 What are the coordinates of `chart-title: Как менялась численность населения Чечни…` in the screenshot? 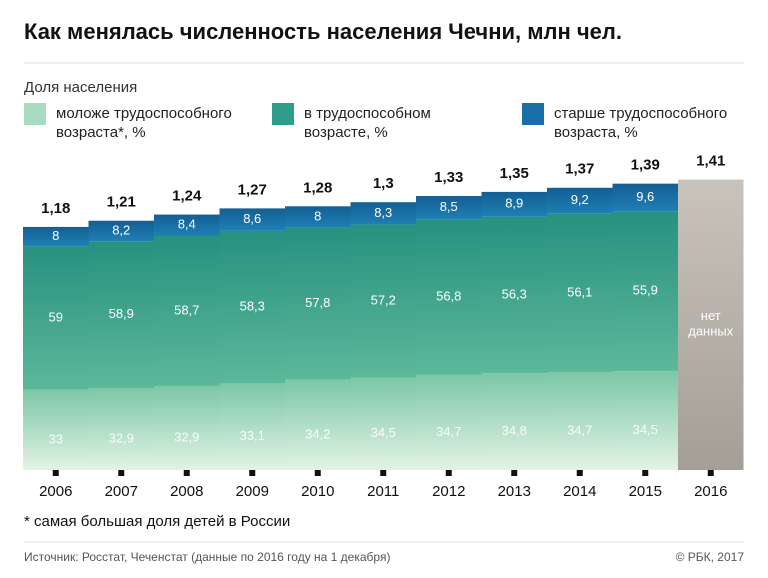 It's located at (323, 31).